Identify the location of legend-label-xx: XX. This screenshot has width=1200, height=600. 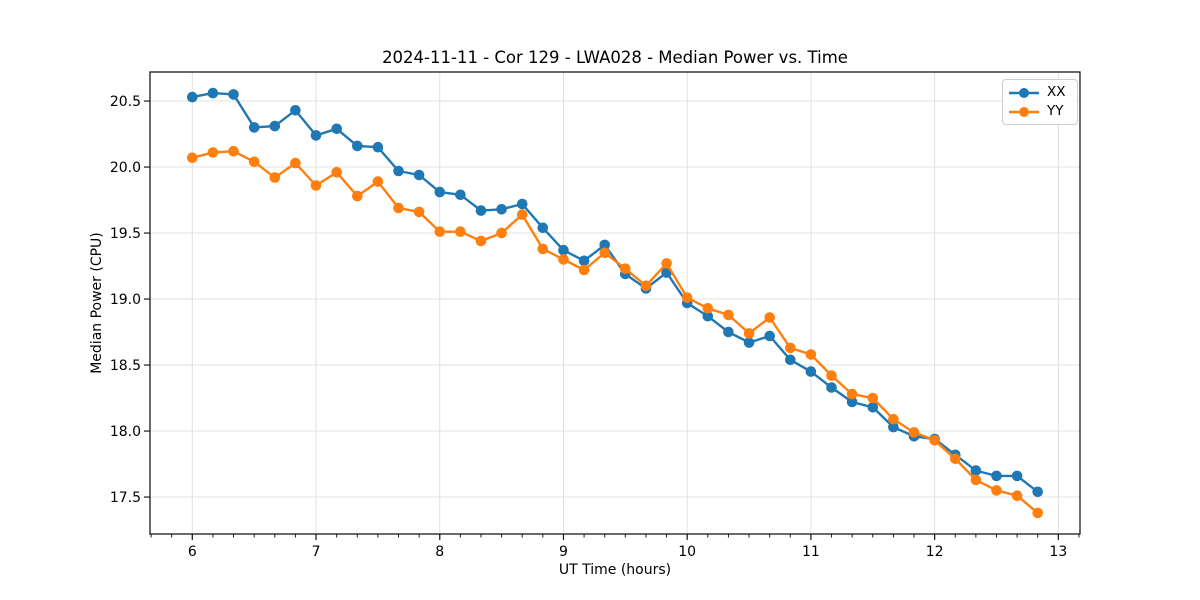
(1056, 91).